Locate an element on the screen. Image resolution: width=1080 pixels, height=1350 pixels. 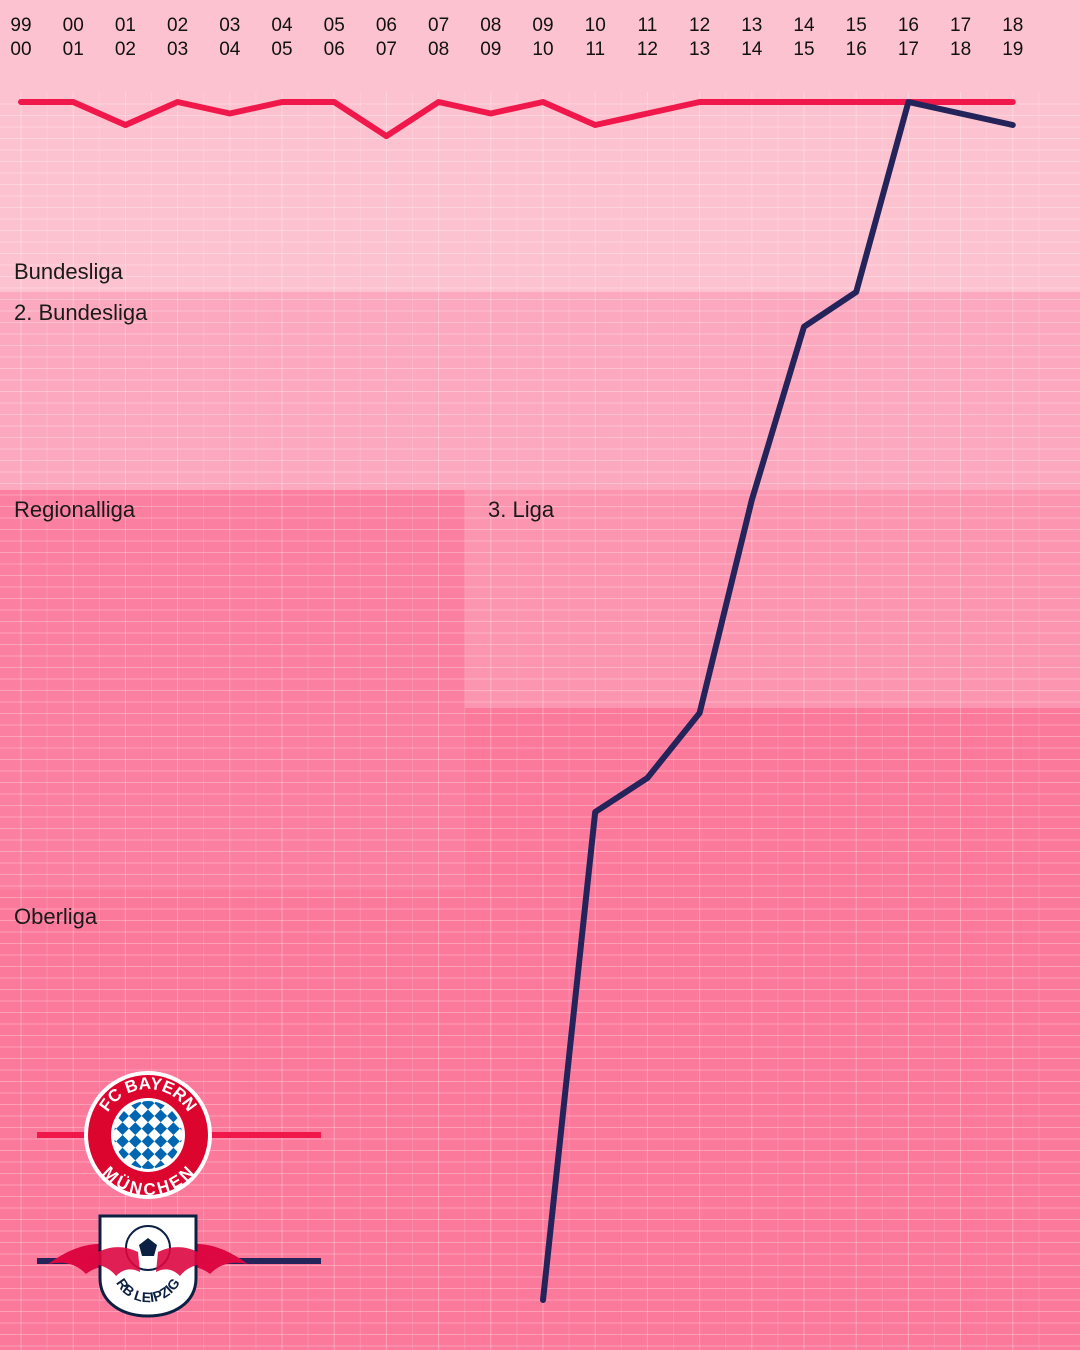
season-label-bottom: 12 is located at coordinates (647, 49).